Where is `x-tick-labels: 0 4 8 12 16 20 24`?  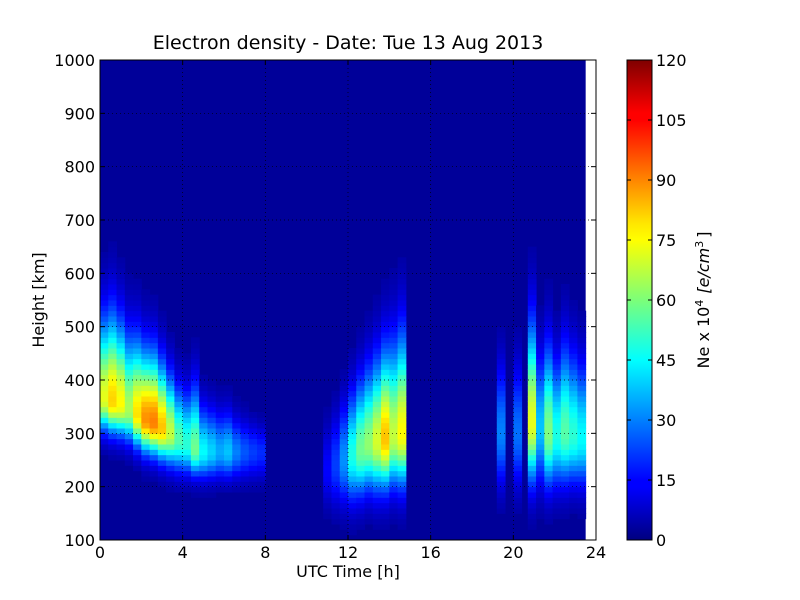
x-tick-labels: 0 4 8 12 16 20 24 is located at coordinates (350, 552).